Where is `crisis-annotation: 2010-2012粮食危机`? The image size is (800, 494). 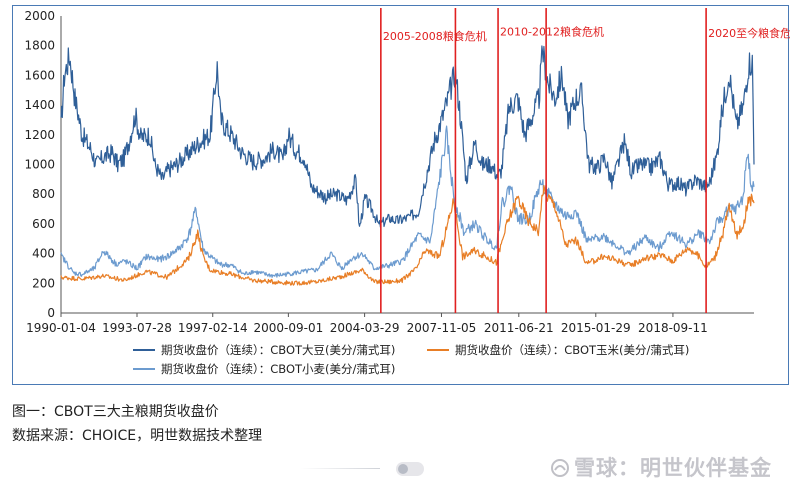
crisis-annotation: 2010-2012粮食危机 is located at coordinates (552, 31).